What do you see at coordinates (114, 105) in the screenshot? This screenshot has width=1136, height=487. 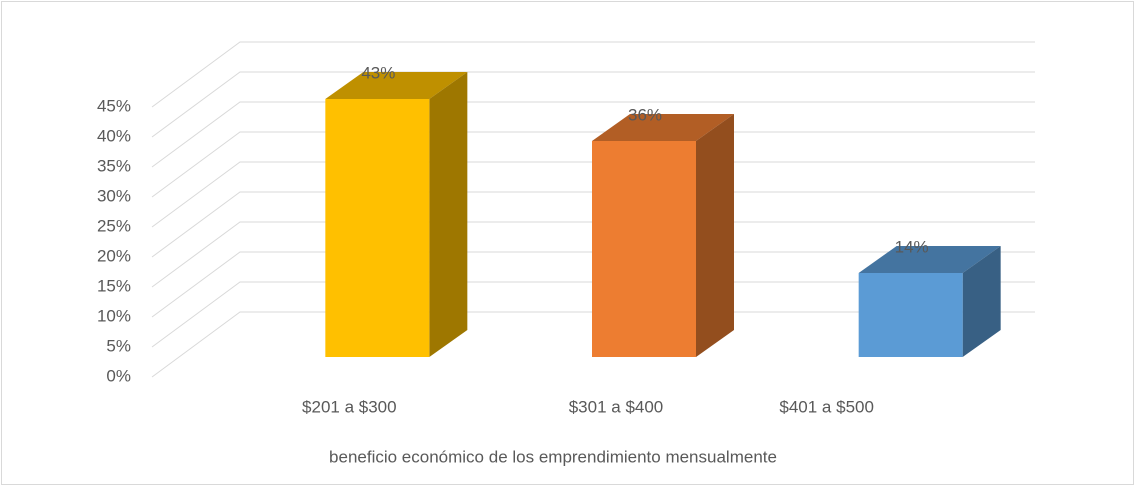 I see `y-tick-label: 45%` at bounding box center [114, 105].